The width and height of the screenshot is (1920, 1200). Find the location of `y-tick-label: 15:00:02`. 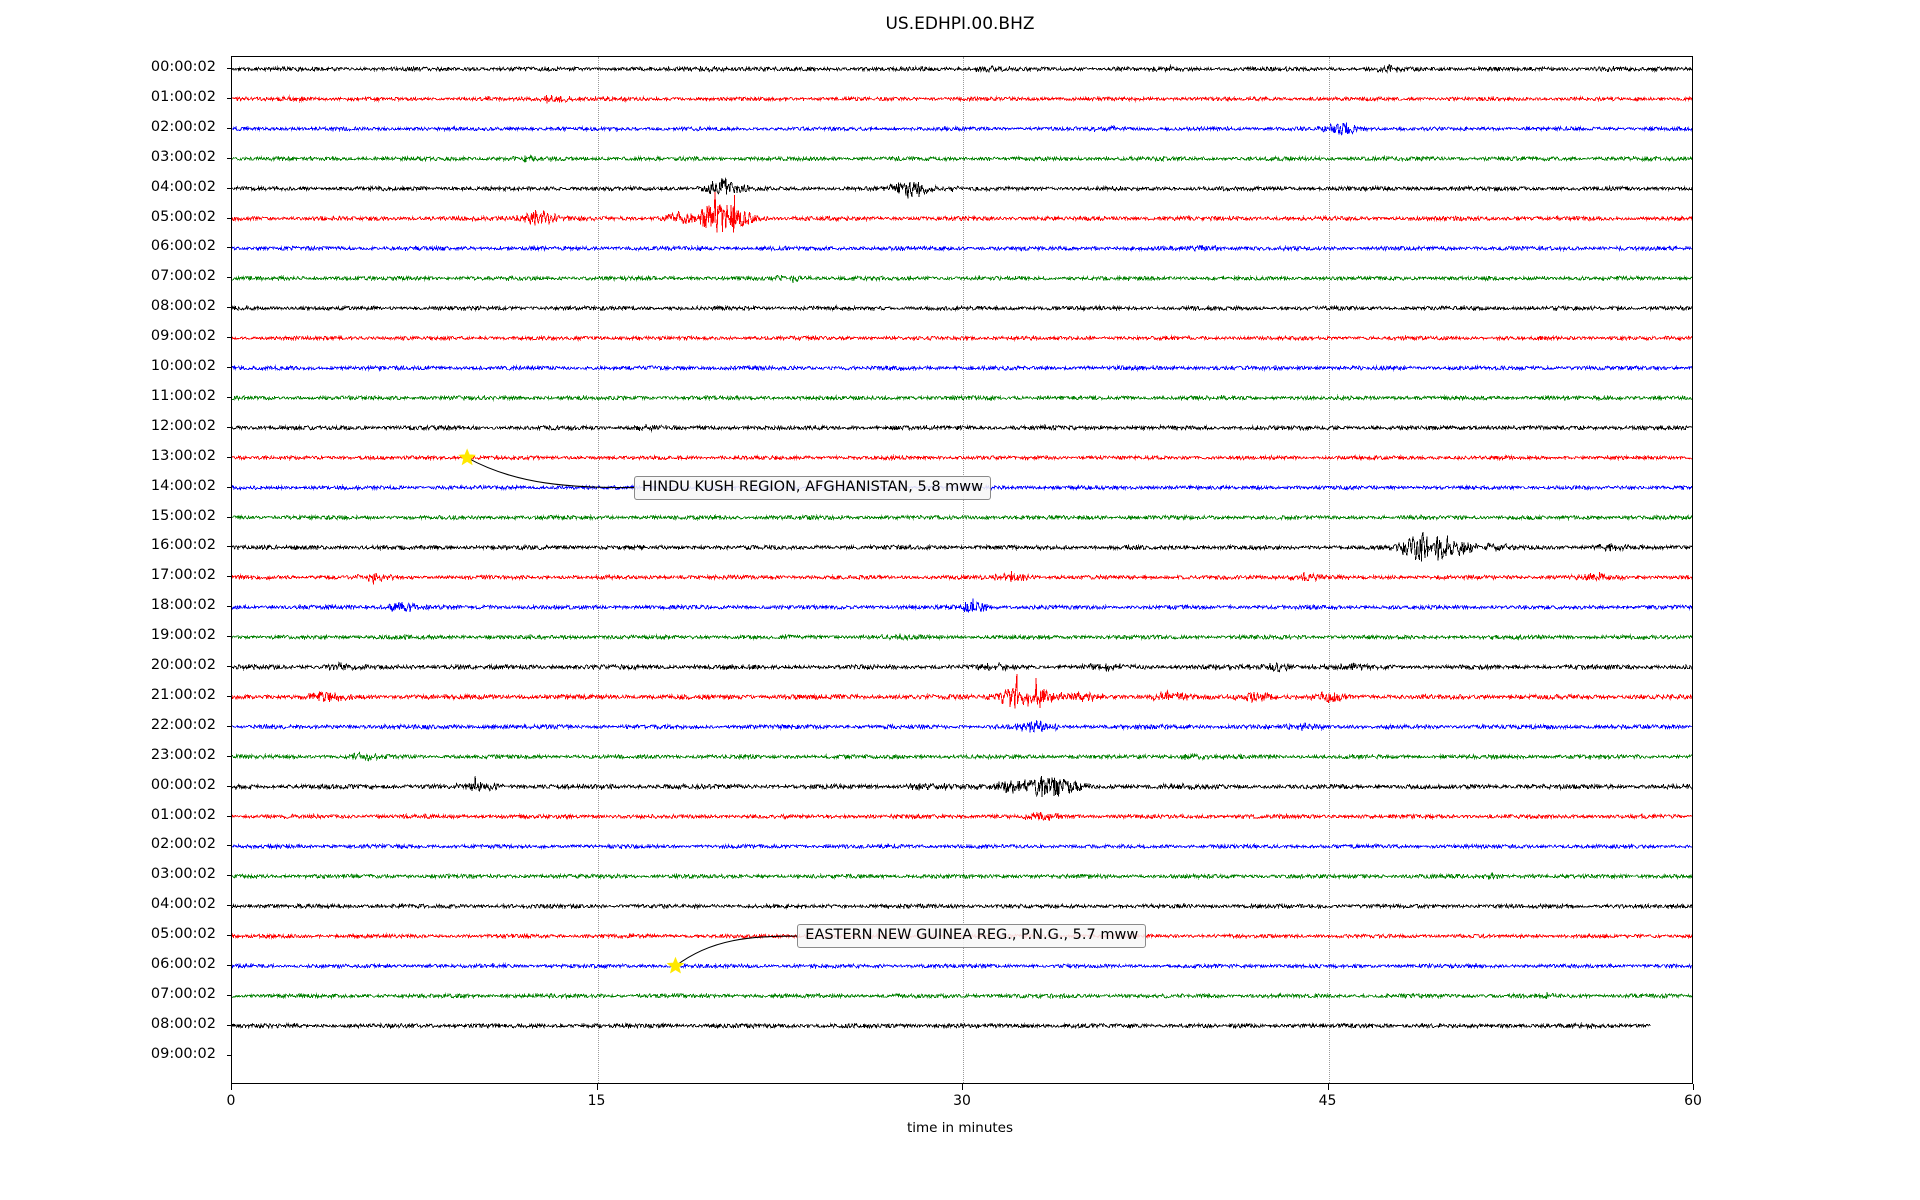

y-tick-label: 15:00:02 is located at coordinates (183, 515).